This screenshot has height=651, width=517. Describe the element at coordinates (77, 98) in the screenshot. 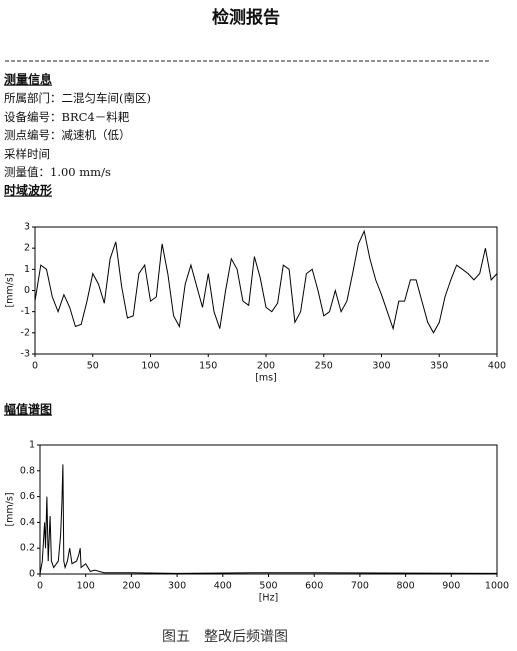

I see `info-line: 所属部门：二混匀车间(南区)` at that location.